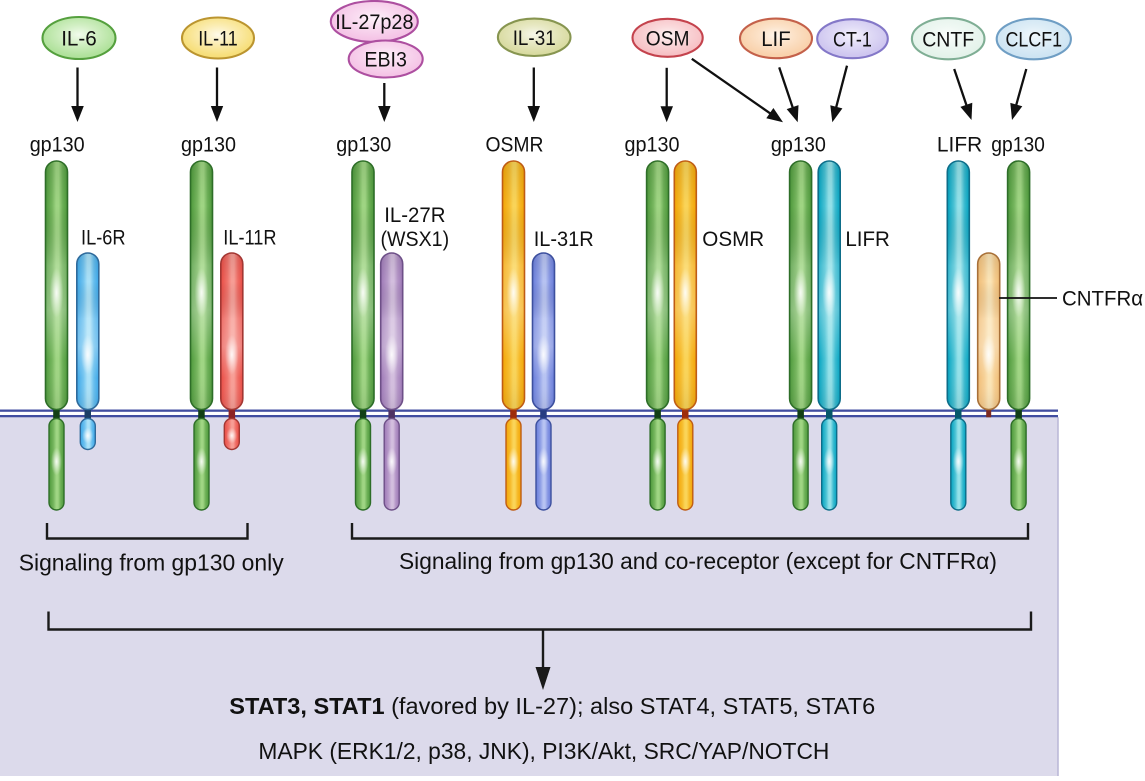  I want to click on svg-text: IL-11R, so click(249, 237).